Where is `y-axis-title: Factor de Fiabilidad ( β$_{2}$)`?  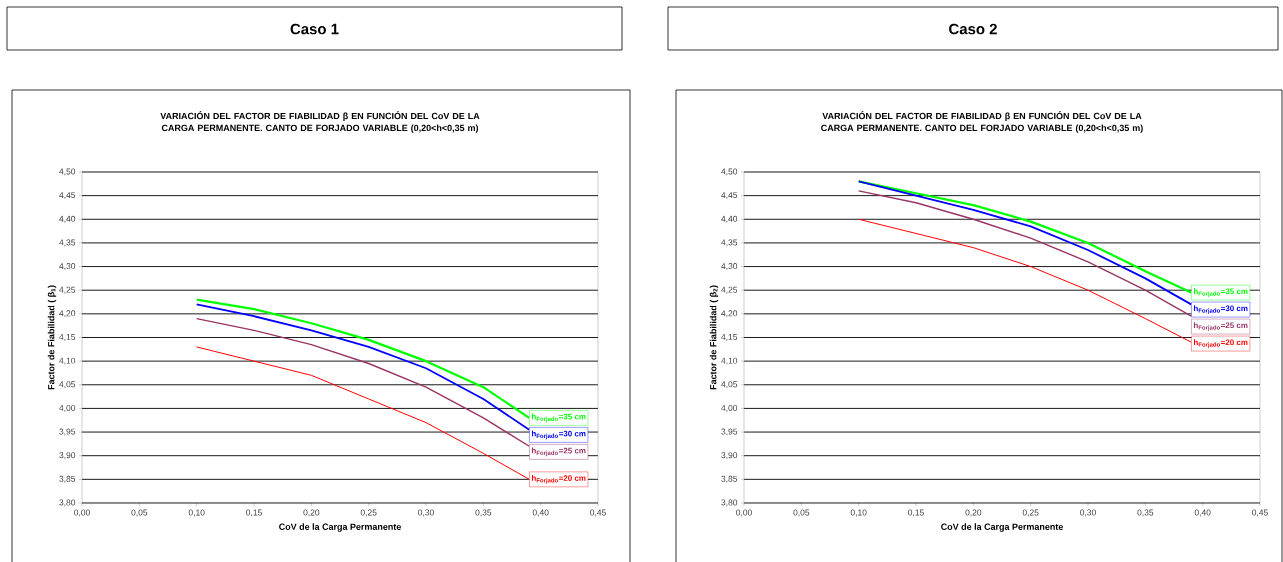 y-axis-title: Factor de Fiabilidad ( β$_{2}$) is located at coordinates (714, 337).